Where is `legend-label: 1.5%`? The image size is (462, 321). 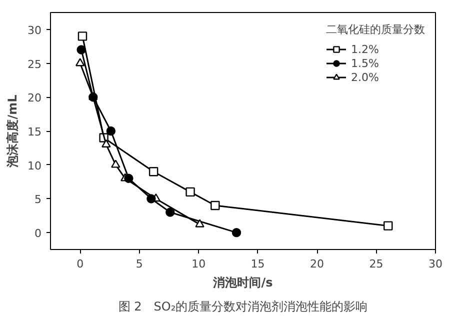 legend-label: 1.5% is located at coordinates (365, 63).